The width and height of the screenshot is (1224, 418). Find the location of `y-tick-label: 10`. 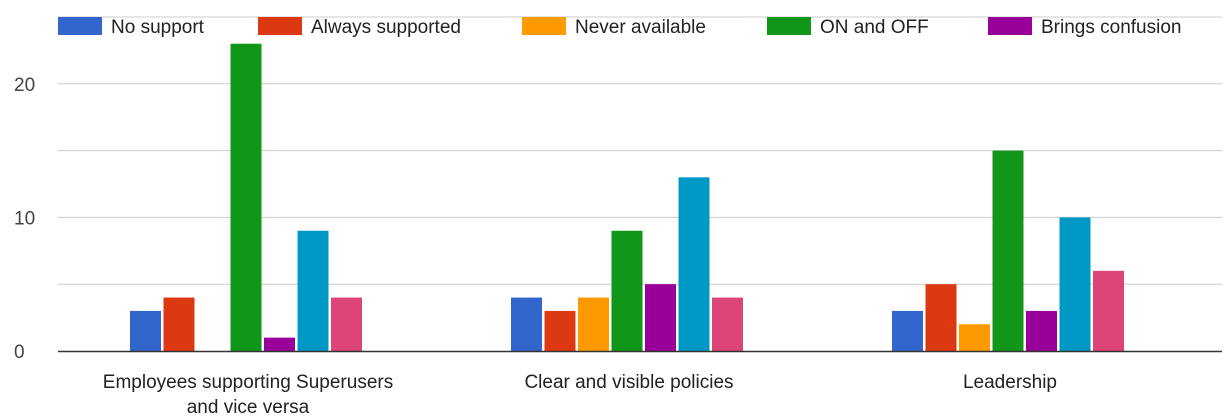

y-tick-label: 10 is located at coordinates (24, 218).